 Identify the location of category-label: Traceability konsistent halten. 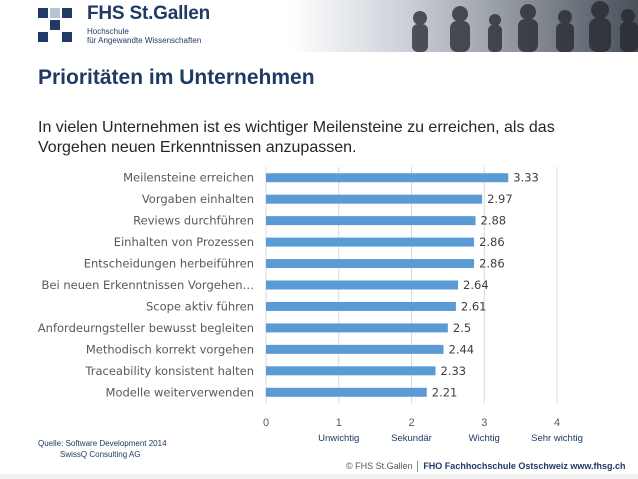
(169, 371).